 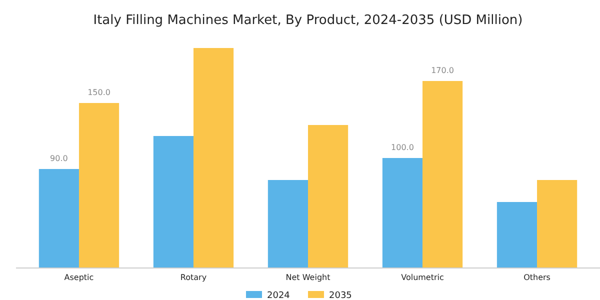 I want to click on data-label: 90.0, so click(x=59, y=158).